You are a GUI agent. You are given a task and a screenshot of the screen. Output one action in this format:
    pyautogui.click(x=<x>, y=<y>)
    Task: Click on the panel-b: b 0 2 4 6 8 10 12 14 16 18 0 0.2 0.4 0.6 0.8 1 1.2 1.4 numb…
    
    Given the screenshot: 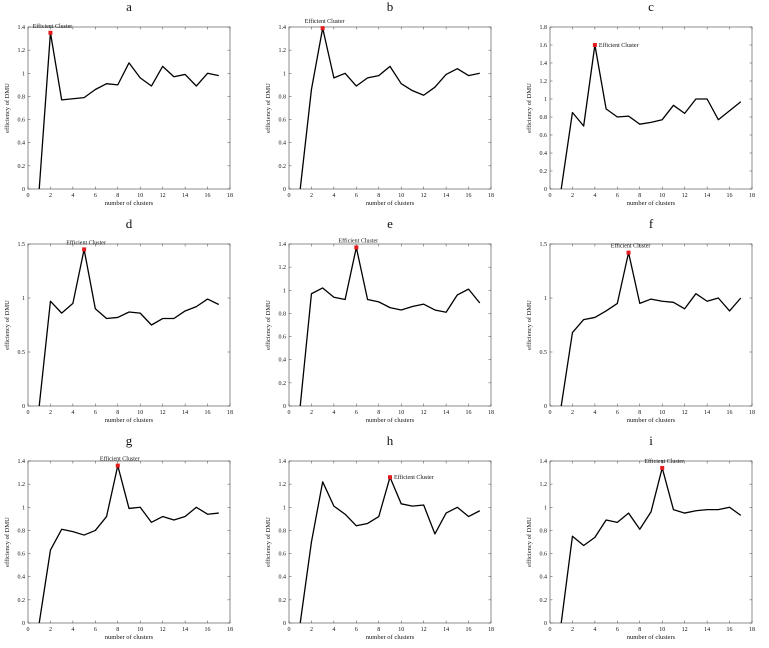 What is the action you would take?
    pyautogui.click(x=379, y=103)
    